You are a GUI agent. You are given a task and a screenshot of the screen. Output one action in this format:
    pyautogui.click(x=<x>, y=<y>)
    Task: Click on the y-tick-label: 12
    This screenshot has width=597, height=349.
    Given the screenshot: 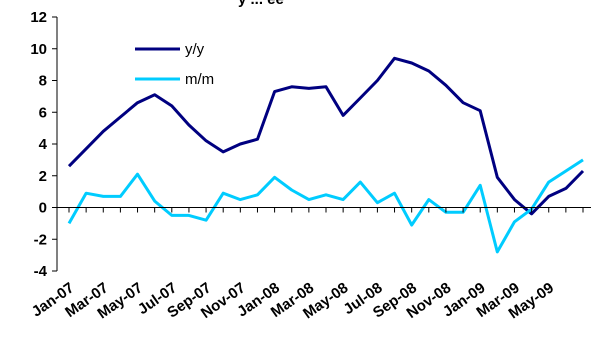 What is the action you would take?
    pyautogui.click(x=38, y=17)
    